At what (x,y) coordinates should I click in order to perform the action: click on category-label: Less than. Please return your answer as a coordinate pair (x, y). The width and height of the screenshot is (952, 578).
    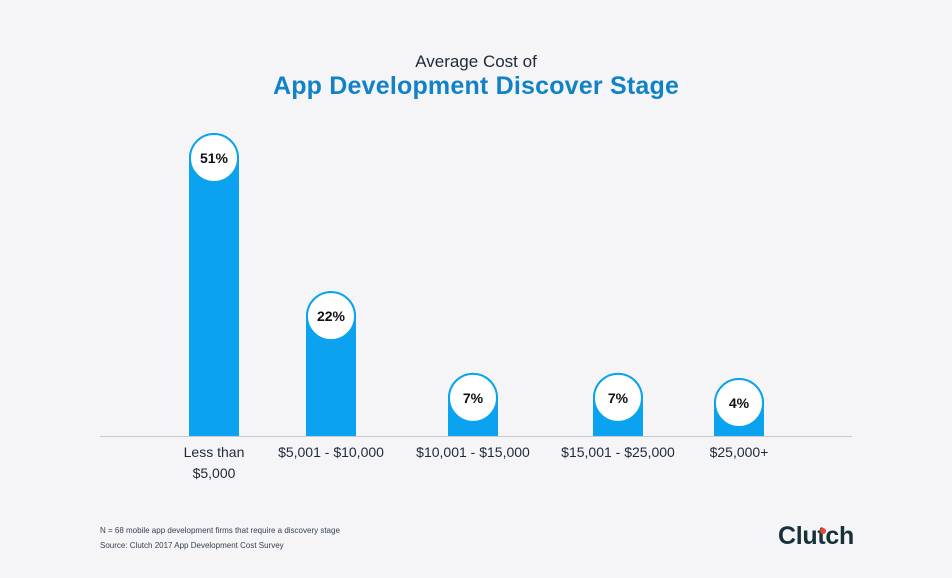
    Looking at the image, I should click on (214, 452).